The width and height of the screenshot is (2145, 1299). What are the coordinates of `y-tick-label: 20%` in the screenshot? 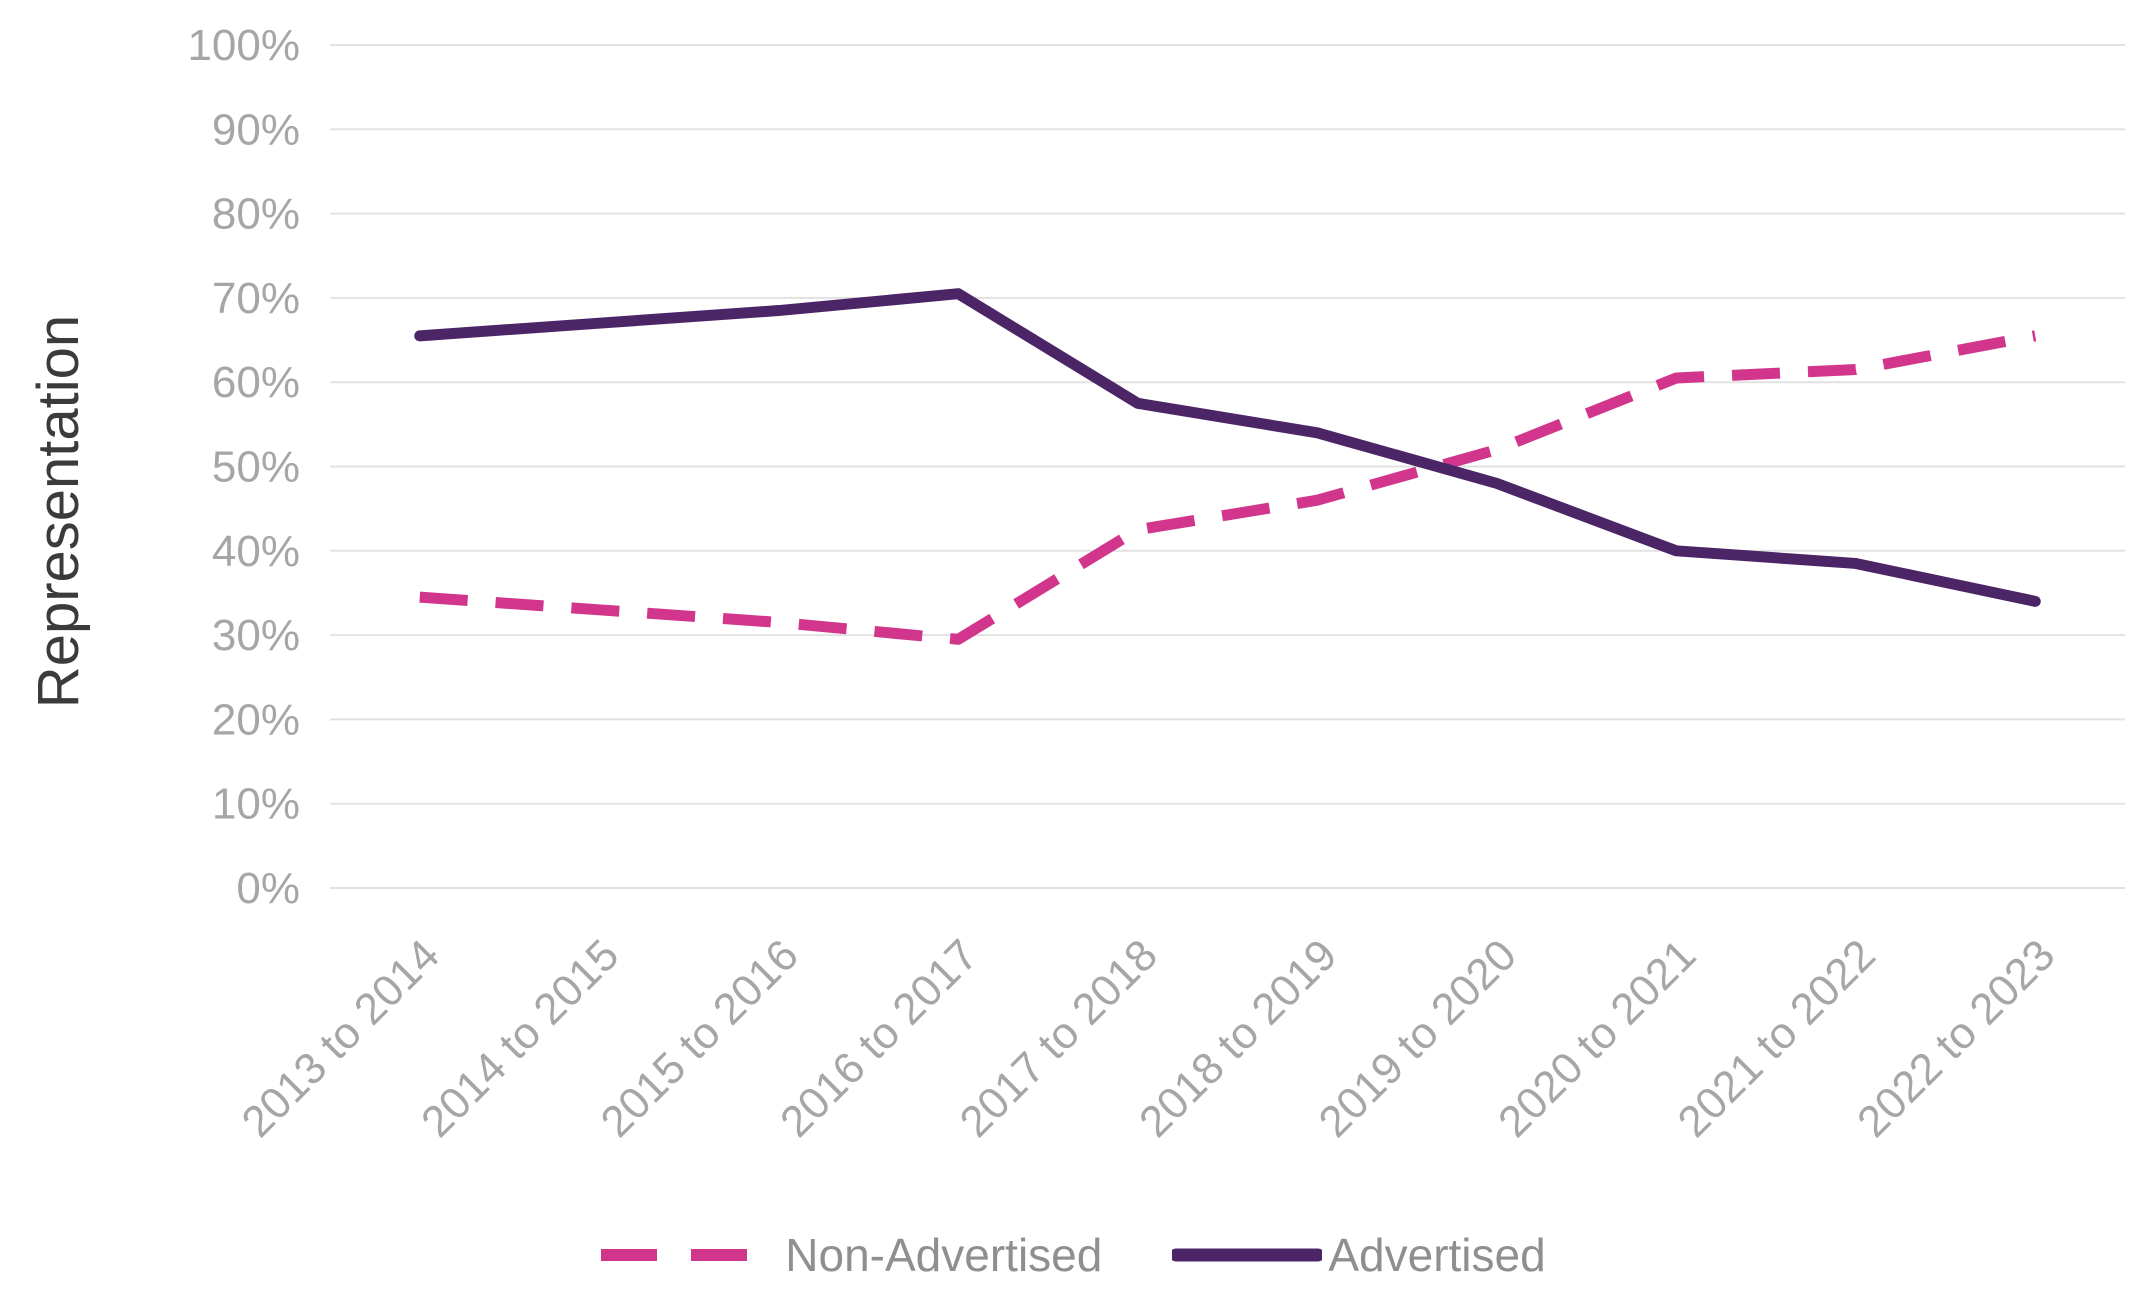 It's located at (256, 719).